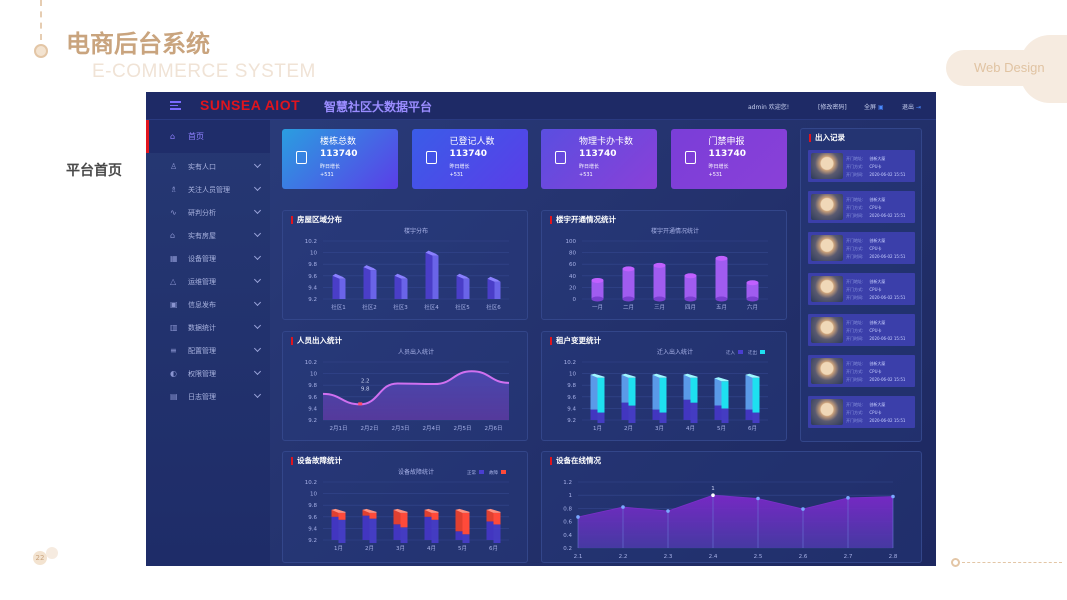  I want to click on change-password-link: [修改密码], so click(832, 107).